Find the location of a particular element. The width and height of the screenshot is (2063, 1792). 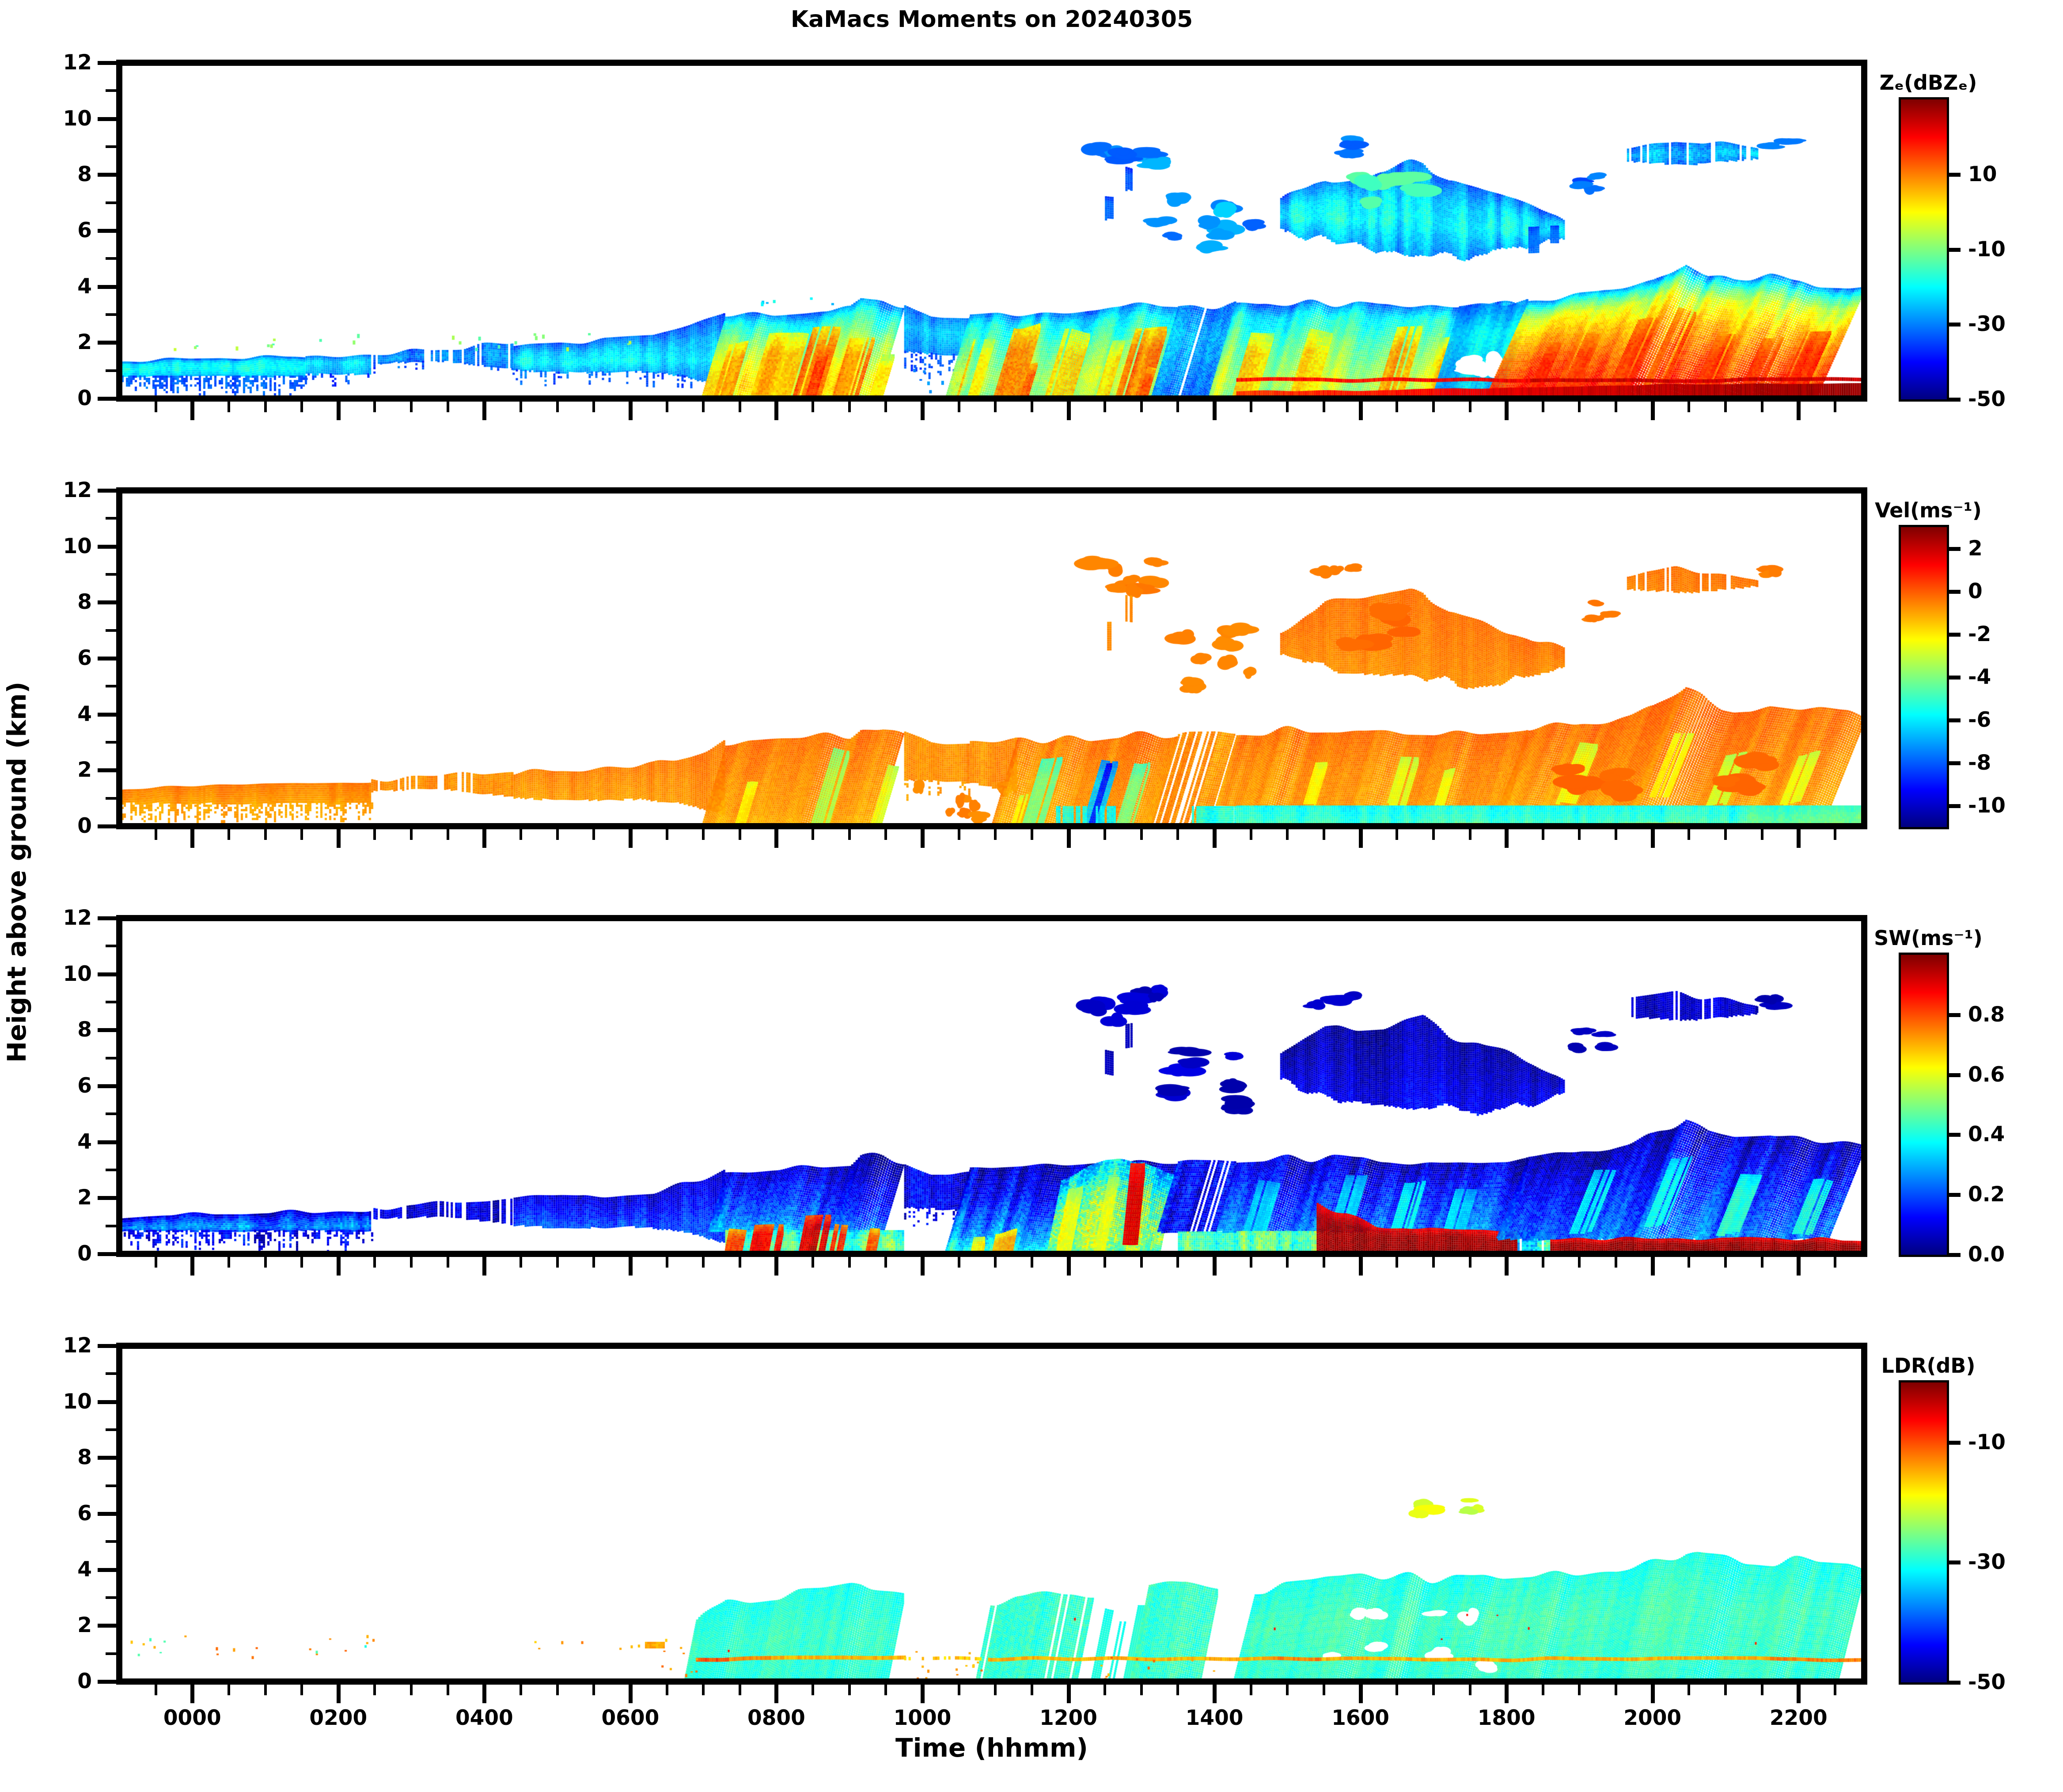

x-axis-label: Time (hhmm) is located at coordinates (992, 1748).